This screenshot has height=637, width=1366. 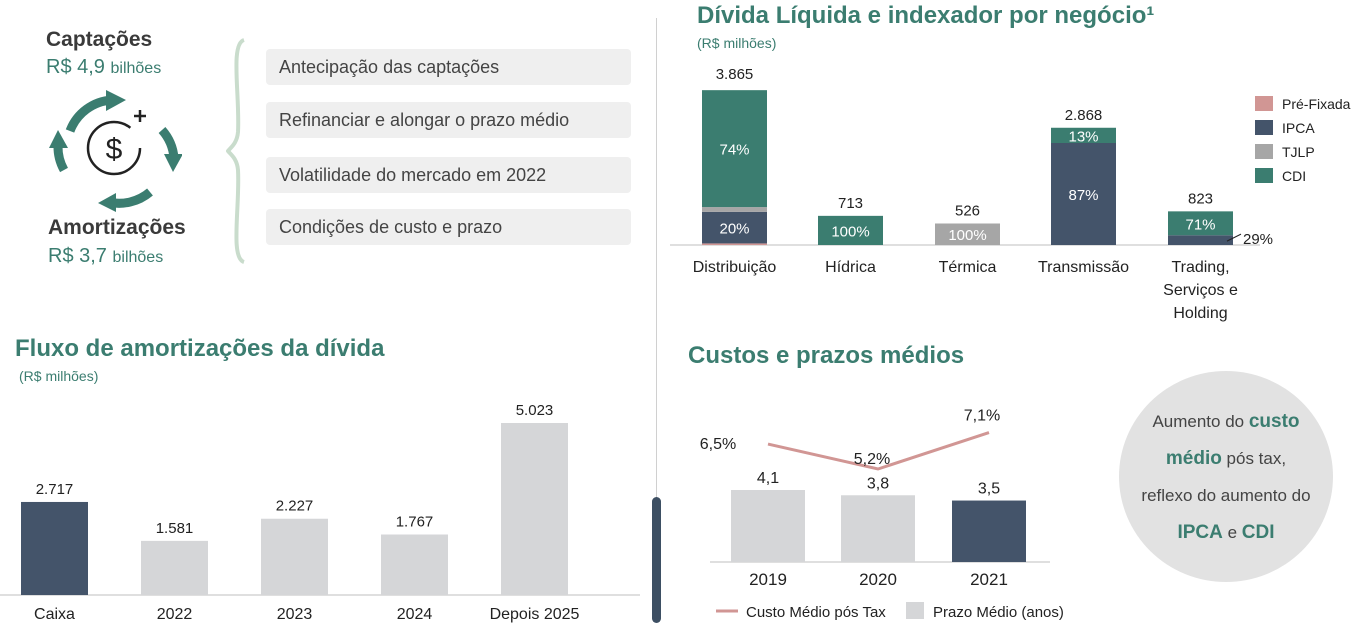 What do you see at coordinates (1200, 198) in the screenshot?
I see `total-label: 823` at bounding box center [1200, 198].